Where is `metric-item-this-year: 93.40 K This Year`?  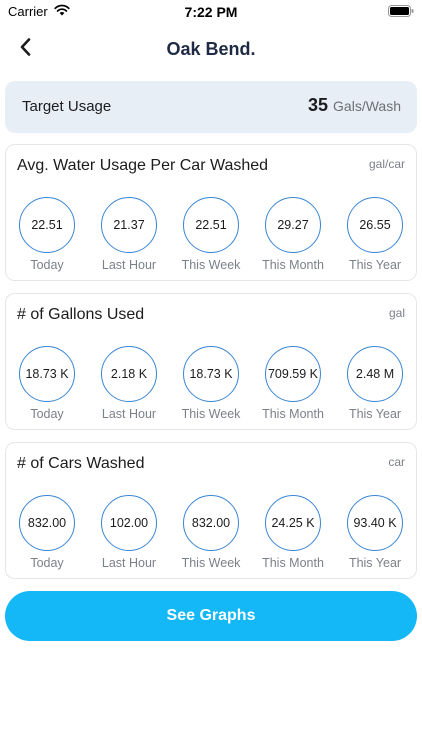 metric-item-this-year: 93.40 K This Year is located at coordinates (375, 532).